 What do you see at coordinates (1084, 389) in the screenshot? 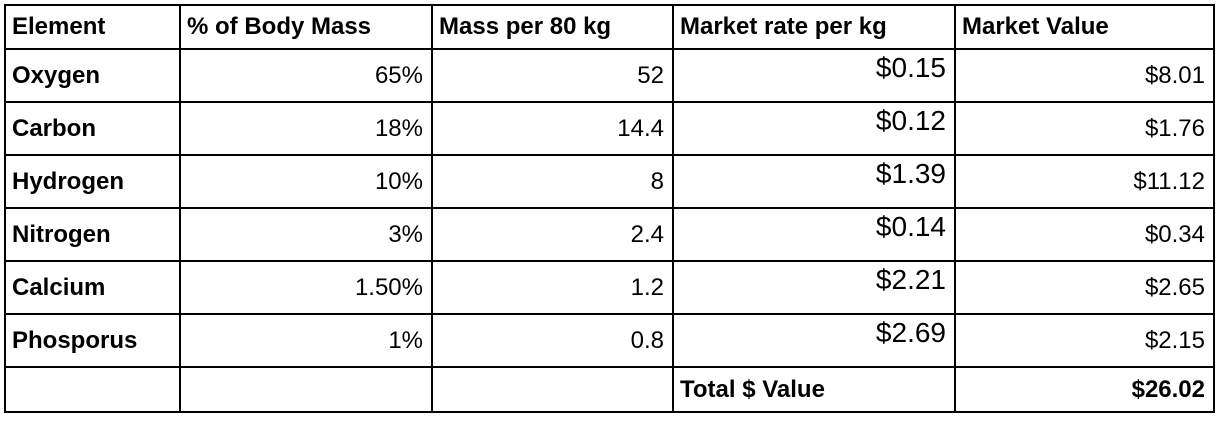
I see `total-value: $26.02` at bounding box center [1084, 389].